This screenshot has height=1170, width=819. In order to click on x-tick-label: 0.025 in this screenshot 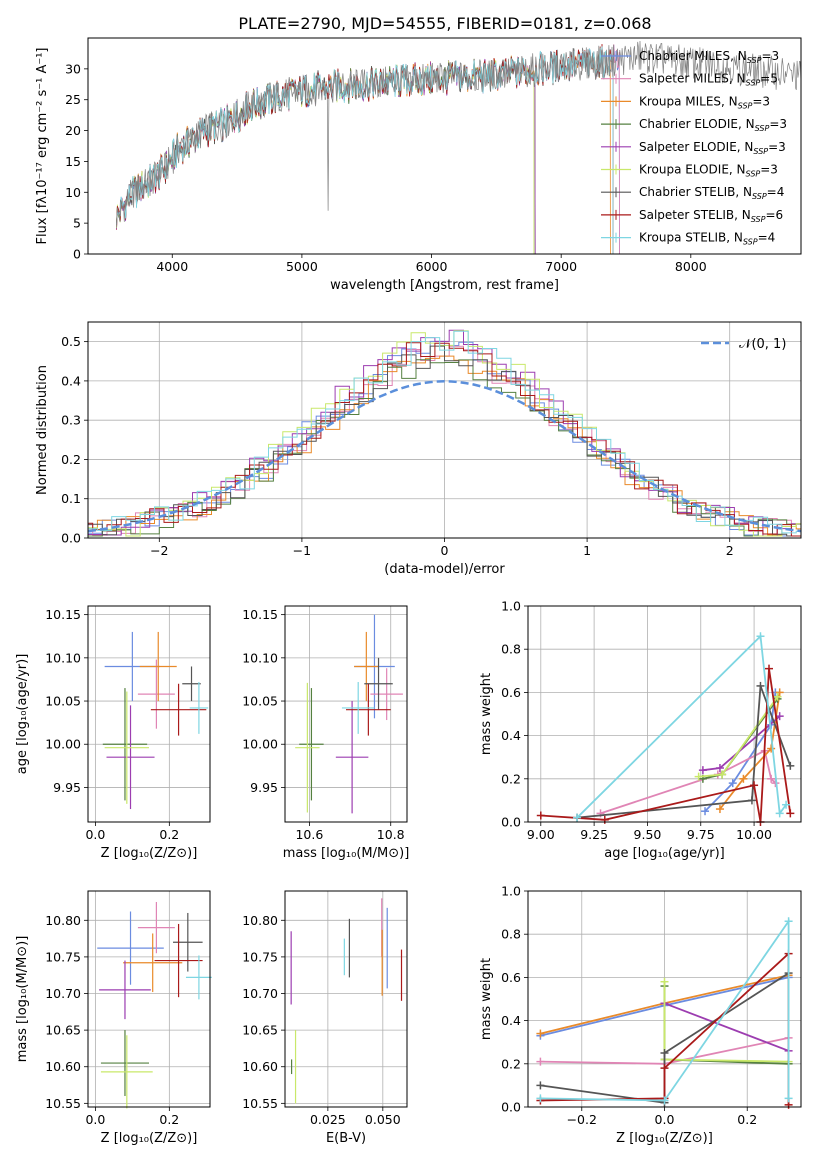, I will do `click(328, 1119)`.